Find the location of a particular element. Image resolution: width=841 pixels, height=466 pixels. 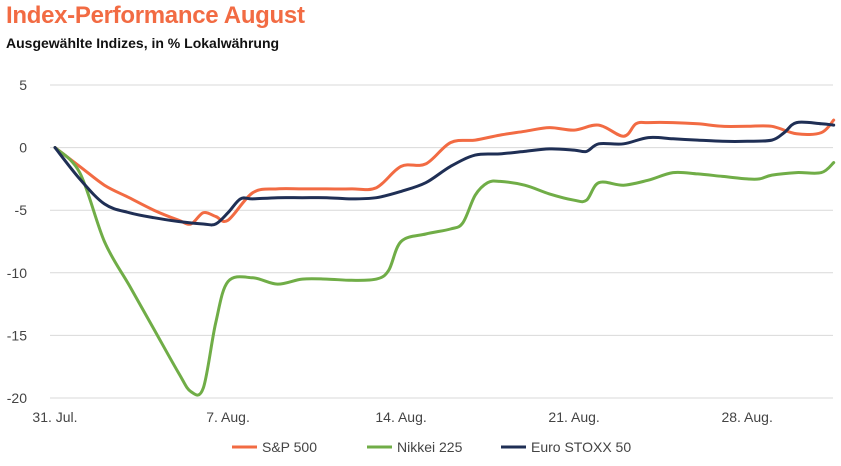

x-tick-label: 31. Jul. is located at coordinates (54, 417).